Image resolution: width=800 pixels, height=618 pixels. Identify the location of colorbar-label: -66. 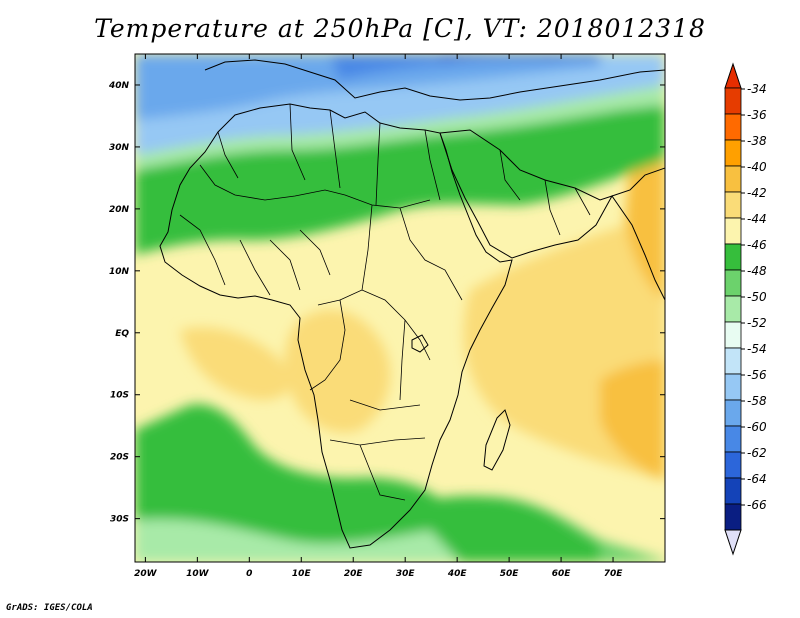
(757, 505).